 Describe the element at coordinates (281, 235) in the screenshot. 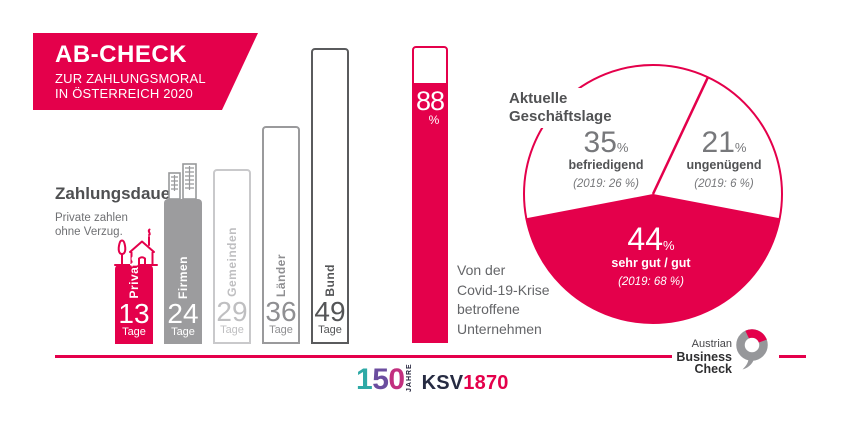

I see `bar-laender: Länder 36 Tage` at that location.